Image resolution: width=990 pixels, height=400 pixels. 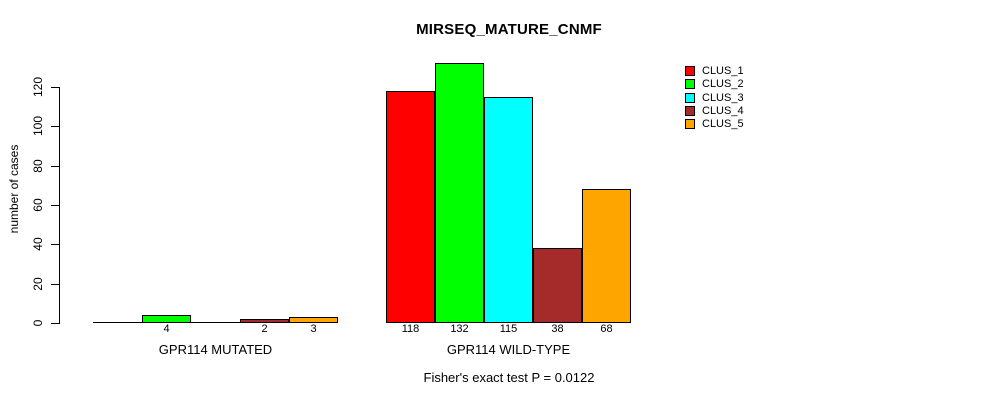 What do you see at coordinates (723, 111) in the screenshot?
I see `legend-label: CLUS_4` at bounding box center [723, 111].